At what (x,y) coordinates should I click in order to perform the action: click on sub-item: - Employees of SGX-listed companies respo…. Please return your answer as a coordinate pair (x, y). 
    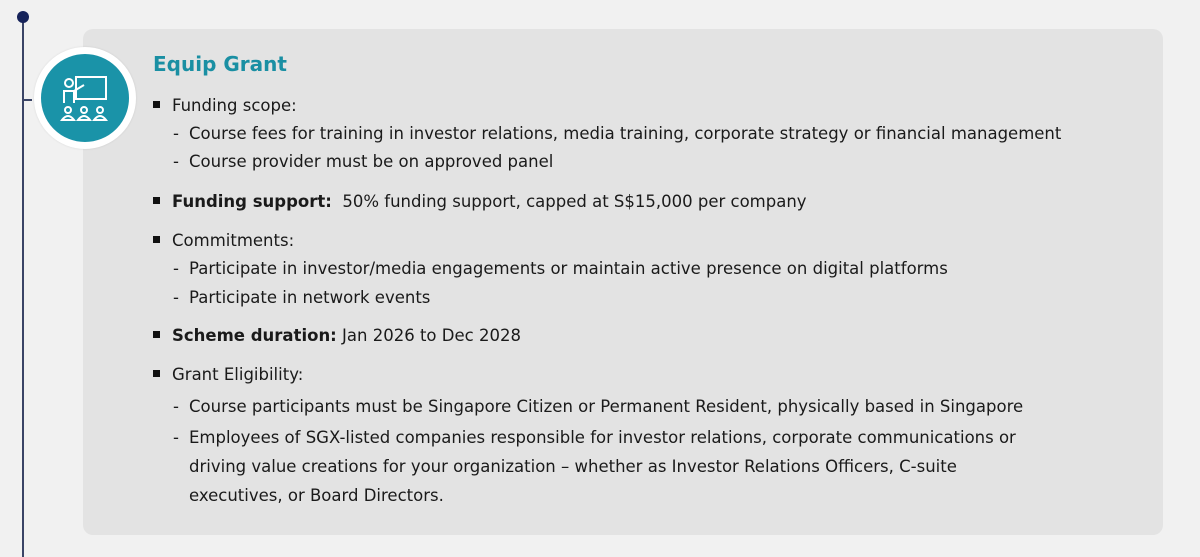
    Looking at the image, I should click on (594, 437).